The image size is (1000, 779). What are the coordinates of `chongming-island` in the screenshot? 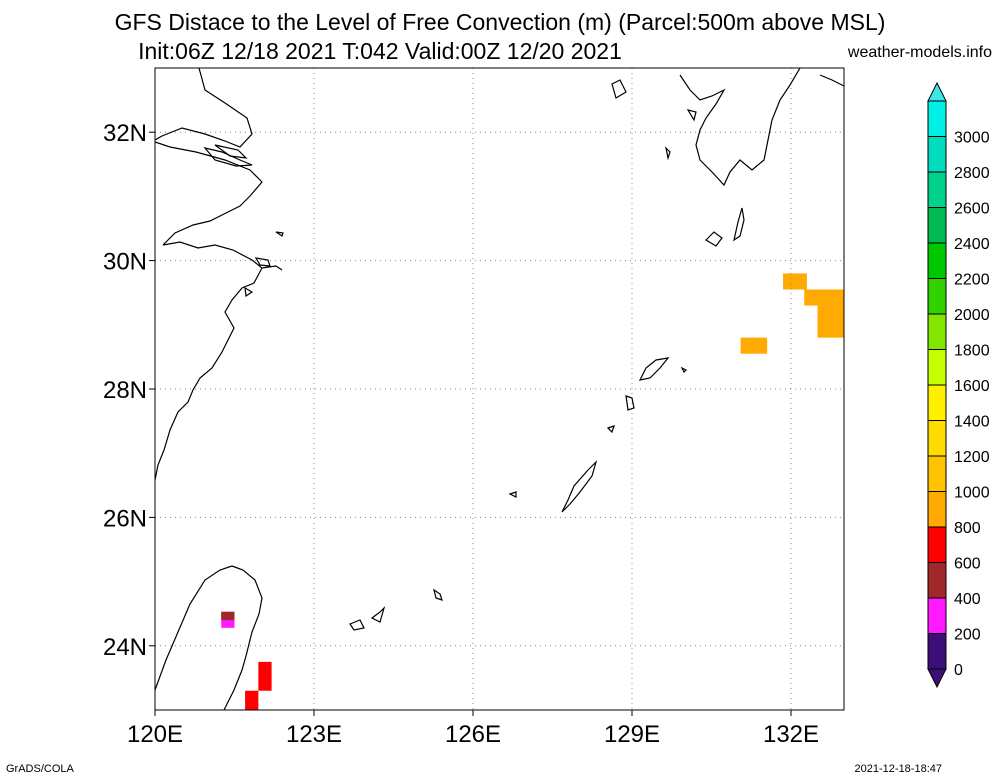 It's located at (231, 151).